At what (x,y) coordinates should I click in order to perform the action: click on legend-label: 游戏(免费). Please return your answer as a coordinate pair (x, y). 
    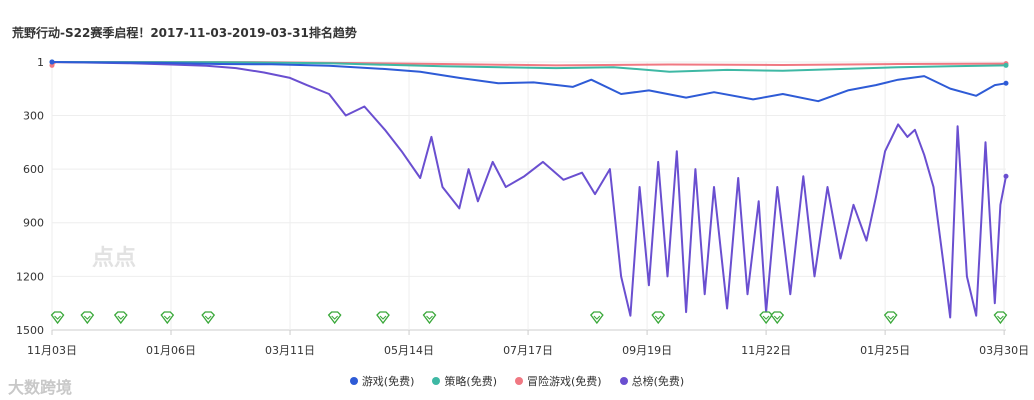
    Looking at the image, I should click on (388, 381).